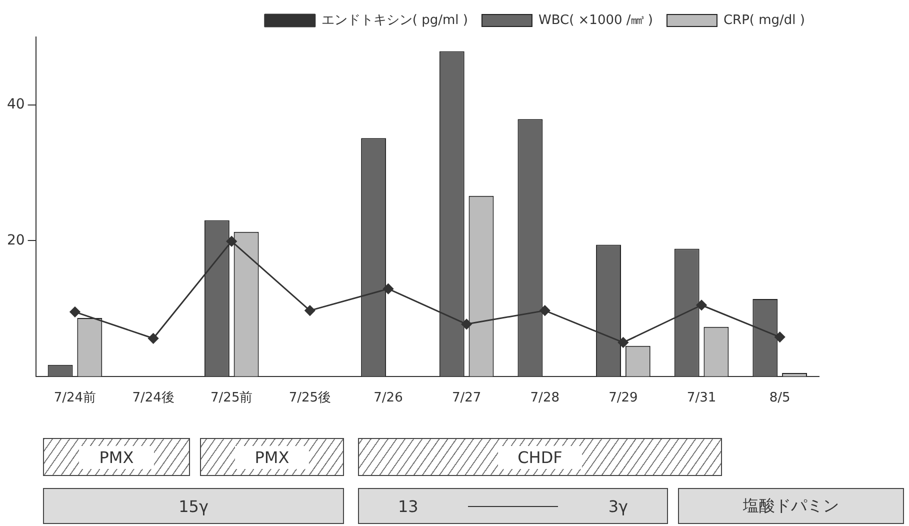 Image resolution: width=909 pixels, height=526 pixels. Describe the element at coordinates (467, 398) in the screenshot. I see `x-tick-label: 7/27` at that location.